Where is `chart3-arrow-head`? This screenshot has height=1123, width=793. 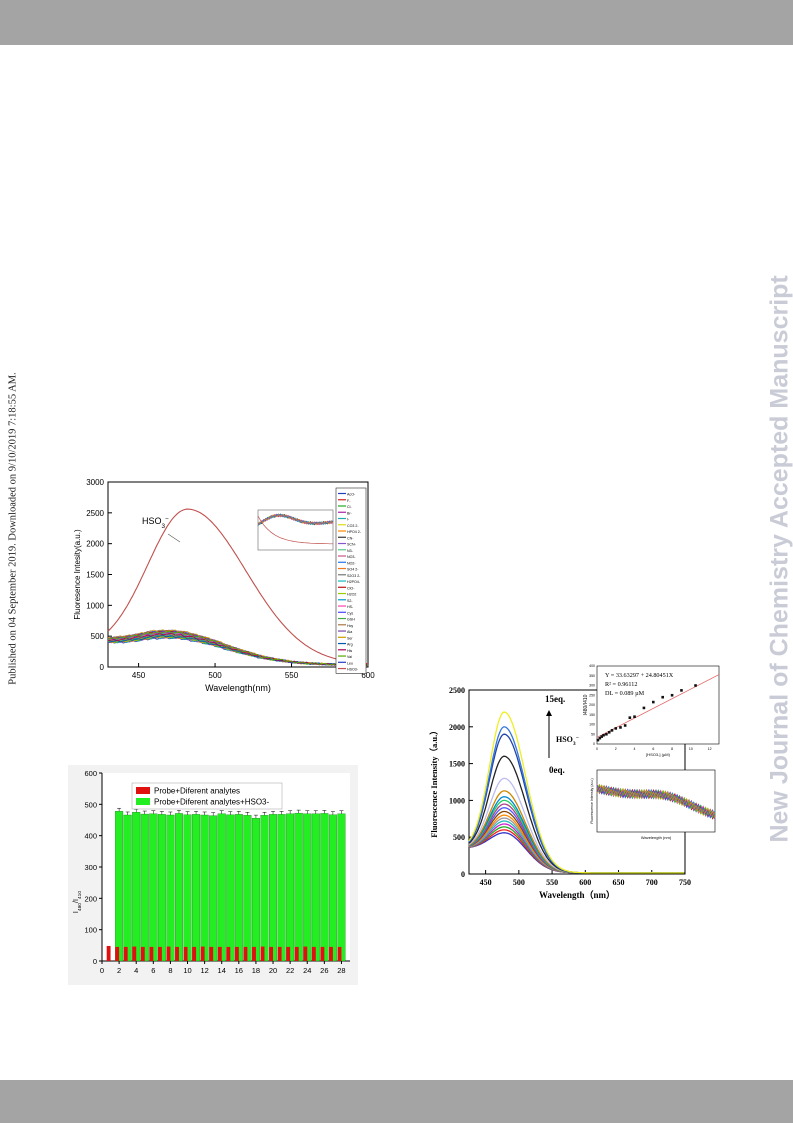
chart3-arrow-head is located at coordinates (549, 713).